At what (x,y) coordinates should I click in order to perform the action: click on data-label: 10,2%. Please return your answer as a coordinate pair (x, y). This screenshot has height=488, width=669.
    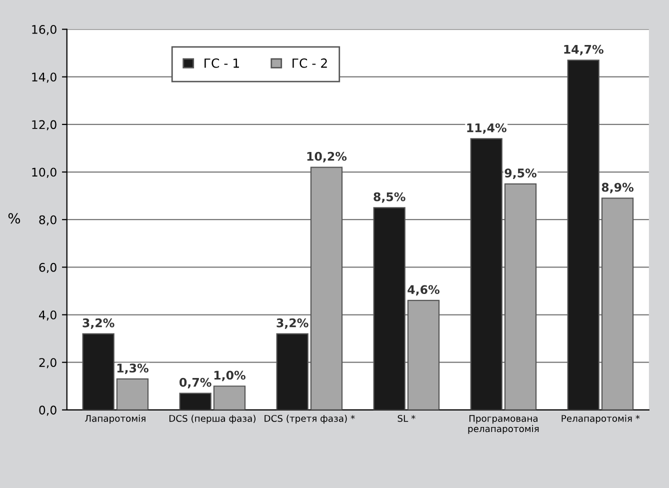
    Looking at the image, I should click on (327, 157).